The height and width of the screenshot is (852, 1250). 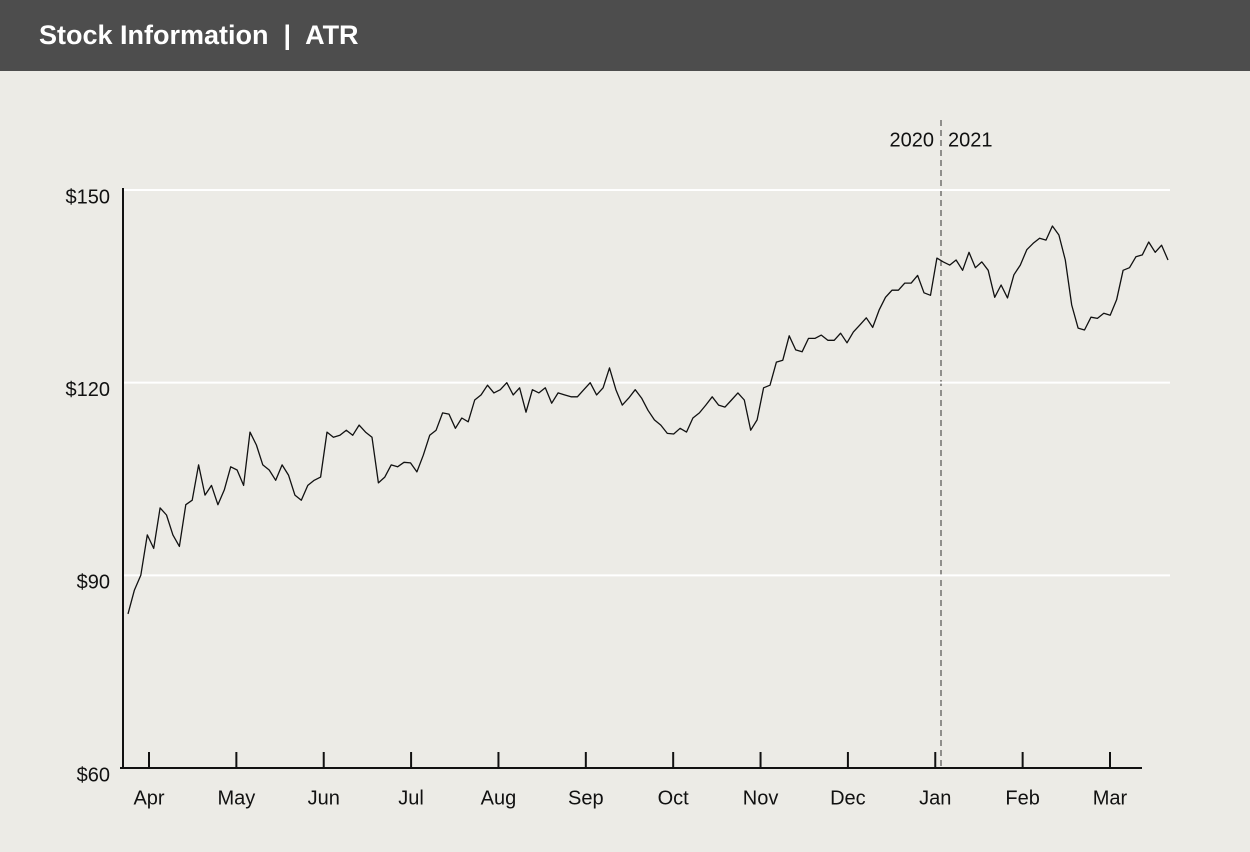 What do you see at coordinates (236, 798) in the screenshot?
I see `x-tick-label: May` at bounding box center [236, 798].